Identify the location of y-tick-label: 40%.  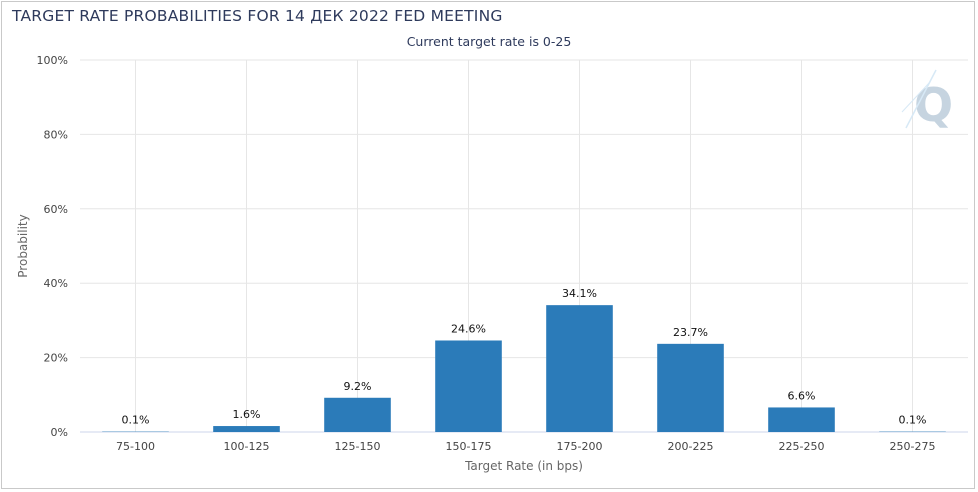
(56, 283).